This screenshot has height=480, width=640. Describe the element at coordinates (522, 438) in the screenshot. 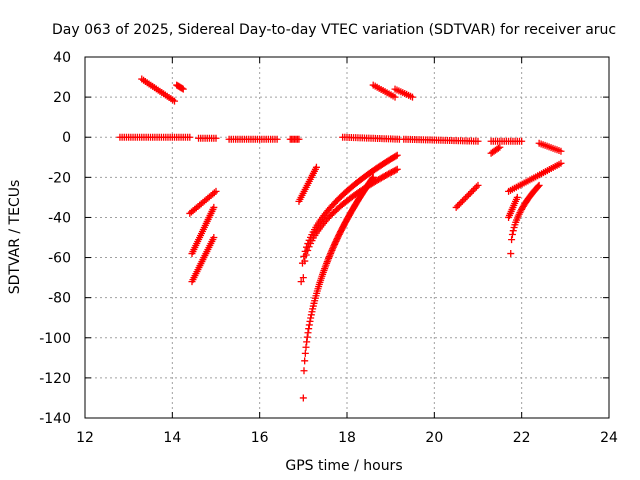

I see `x-tick-label: 22` at that location.